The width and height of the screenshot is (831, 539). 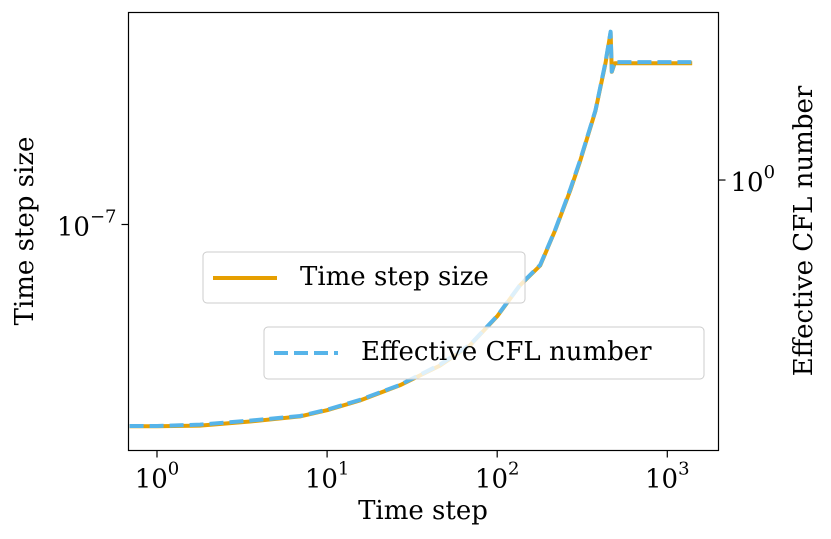 I want to click on legend-label: Effective CFL number, so click(x=506, y=352).